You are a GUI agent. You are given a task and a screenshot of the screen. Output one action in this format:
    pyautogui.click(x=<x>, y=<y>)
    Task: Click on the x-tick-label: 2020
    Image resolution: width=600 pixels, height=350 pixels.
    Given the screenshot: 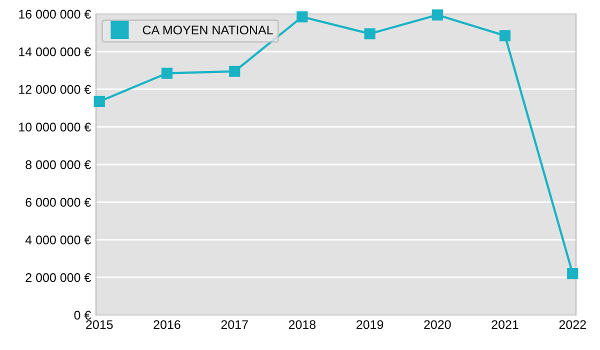 What is the action you would take?
    pyautogui.click(x=437, y=325)
    